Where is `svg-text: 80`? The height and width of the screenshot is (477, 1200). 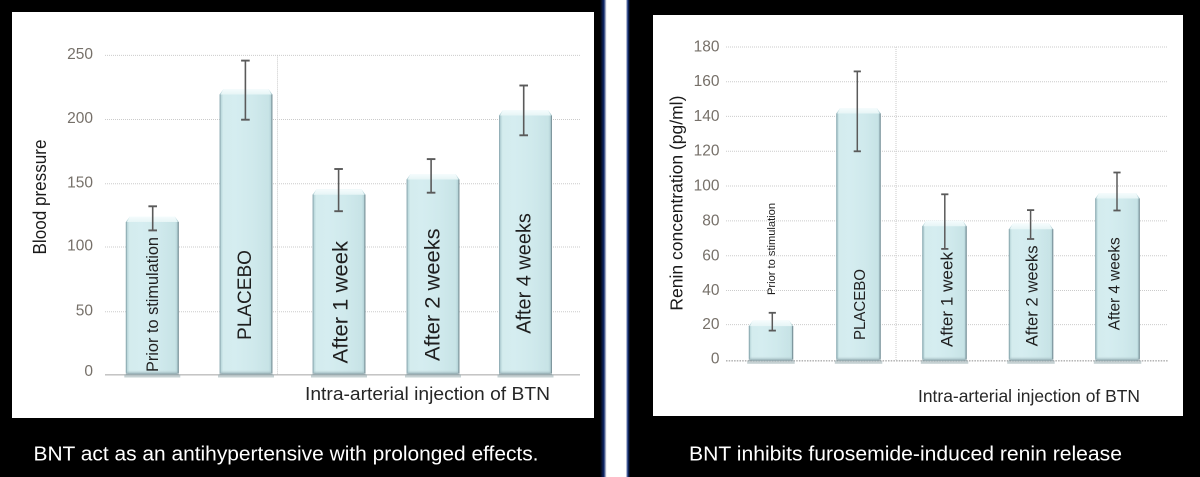
svg-text: 80 is located at coordinates (711, 220).